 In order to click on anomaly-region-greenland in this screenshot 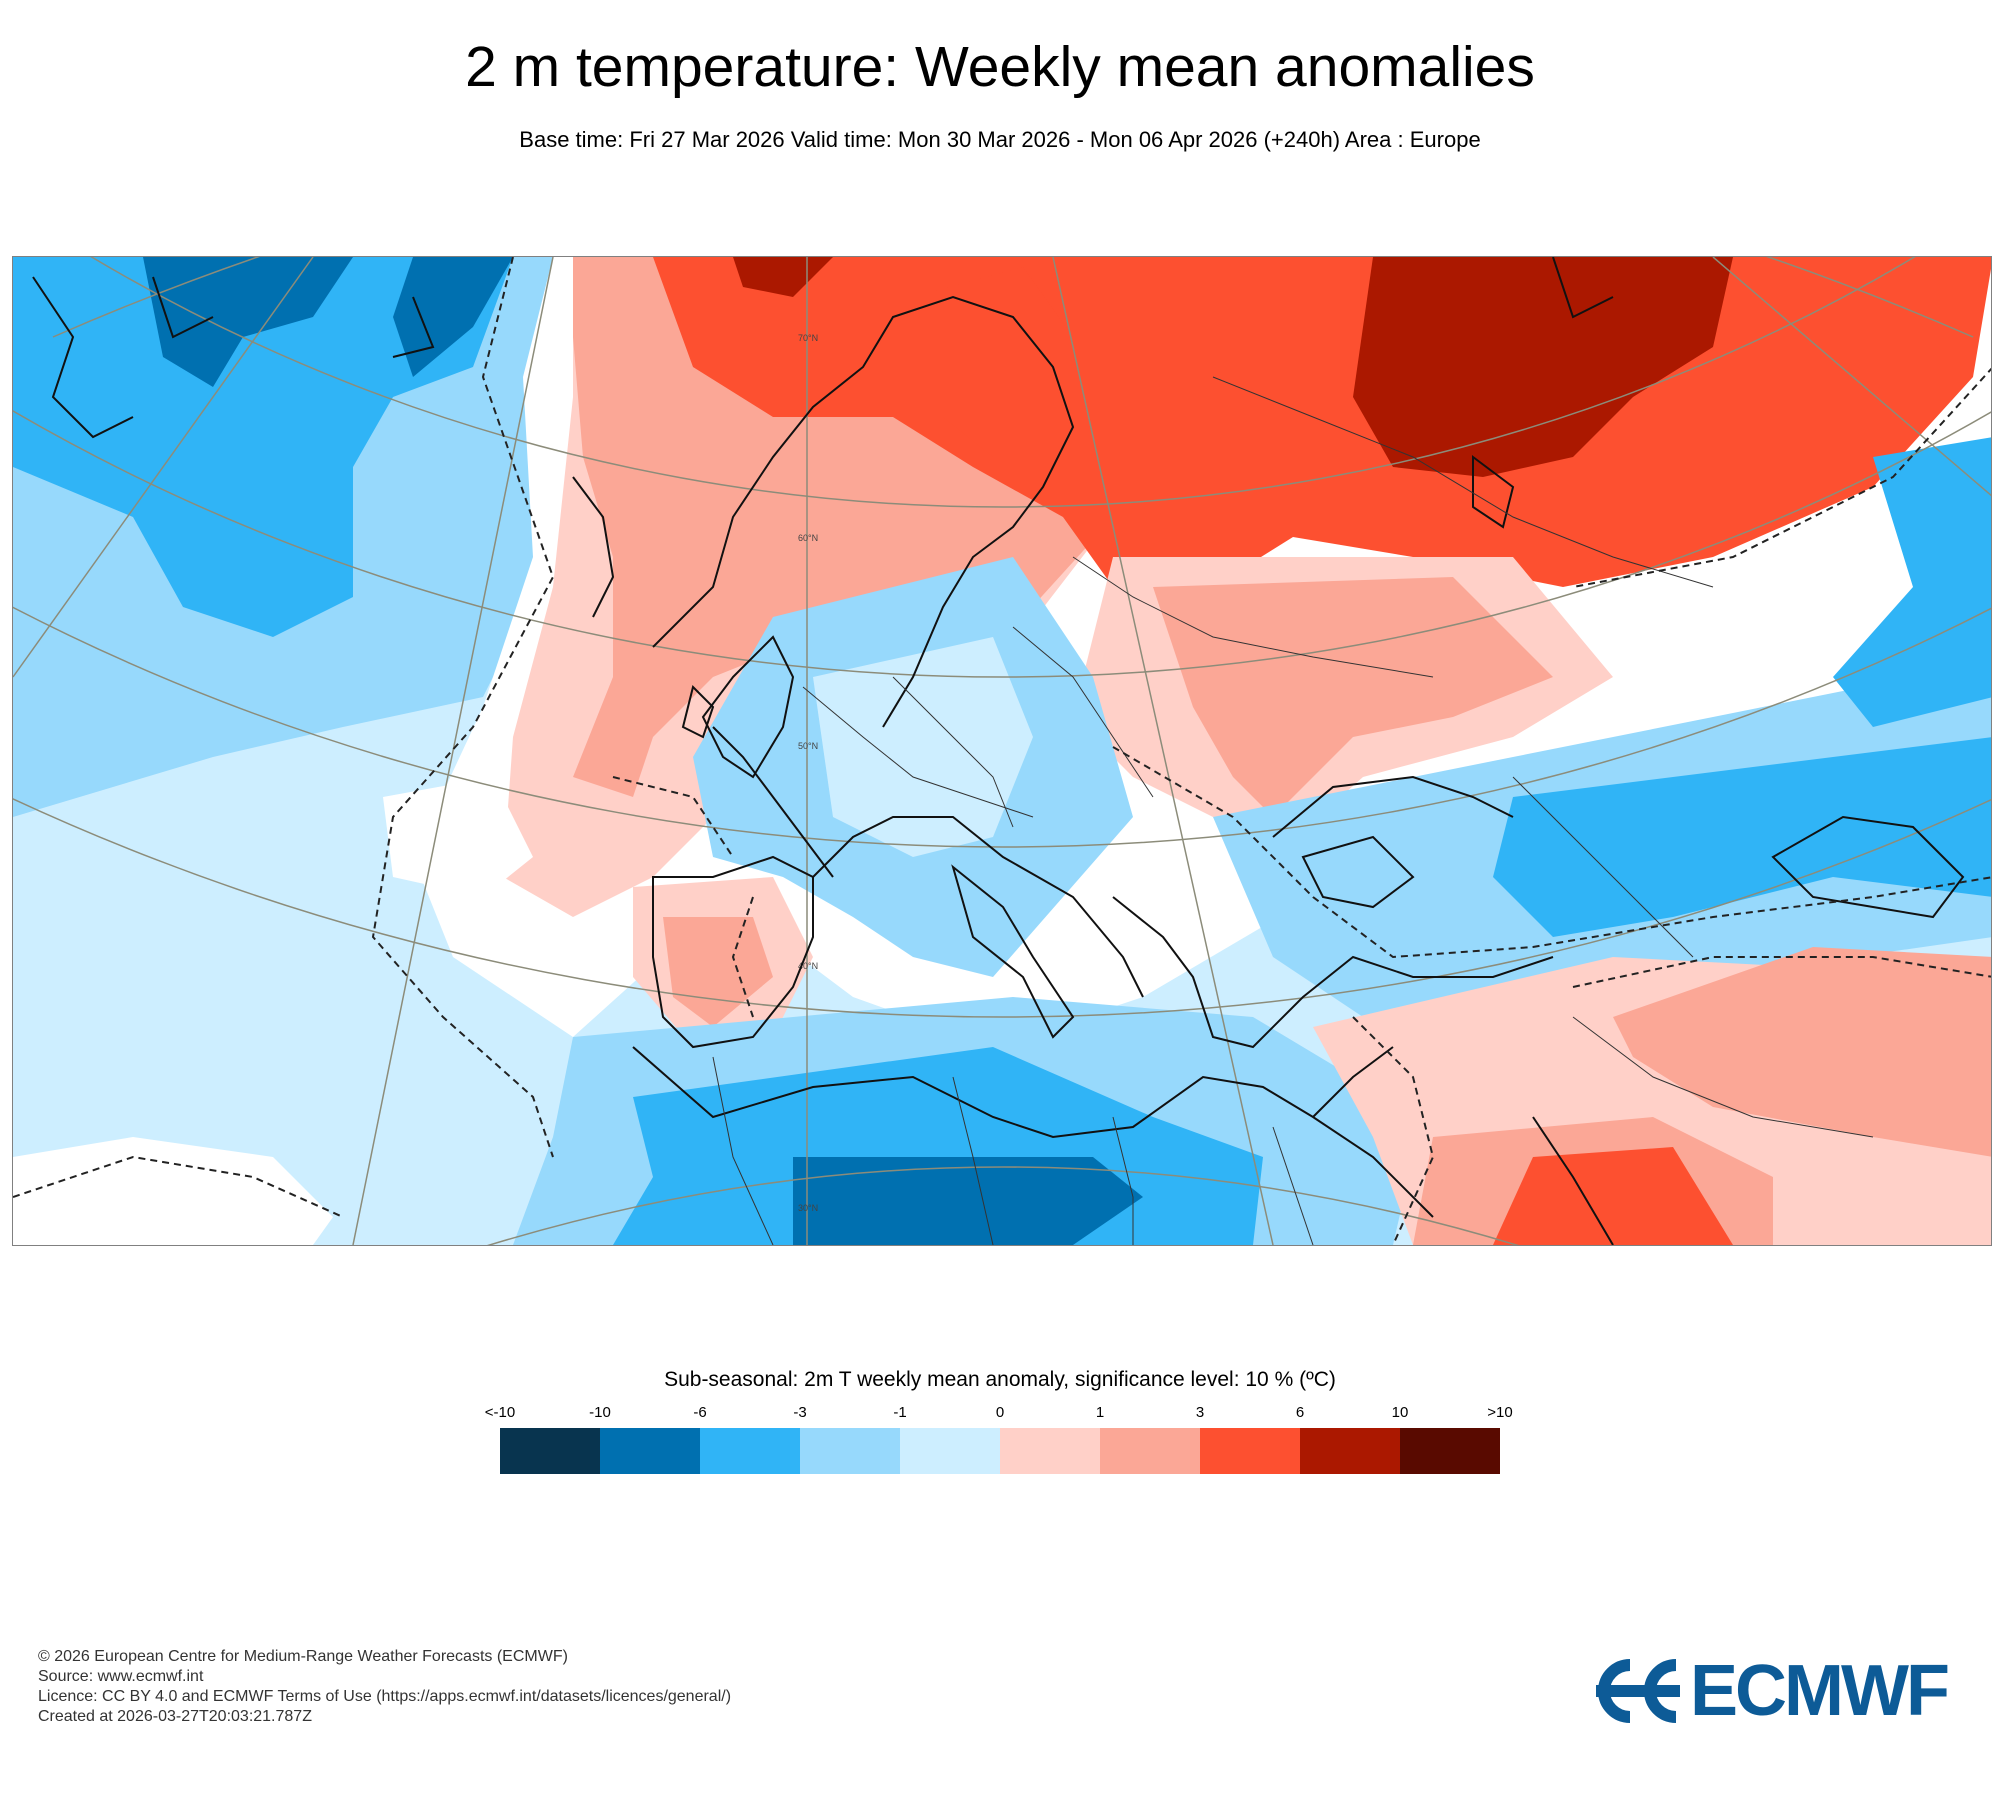, I will do `click(248, 322)`.